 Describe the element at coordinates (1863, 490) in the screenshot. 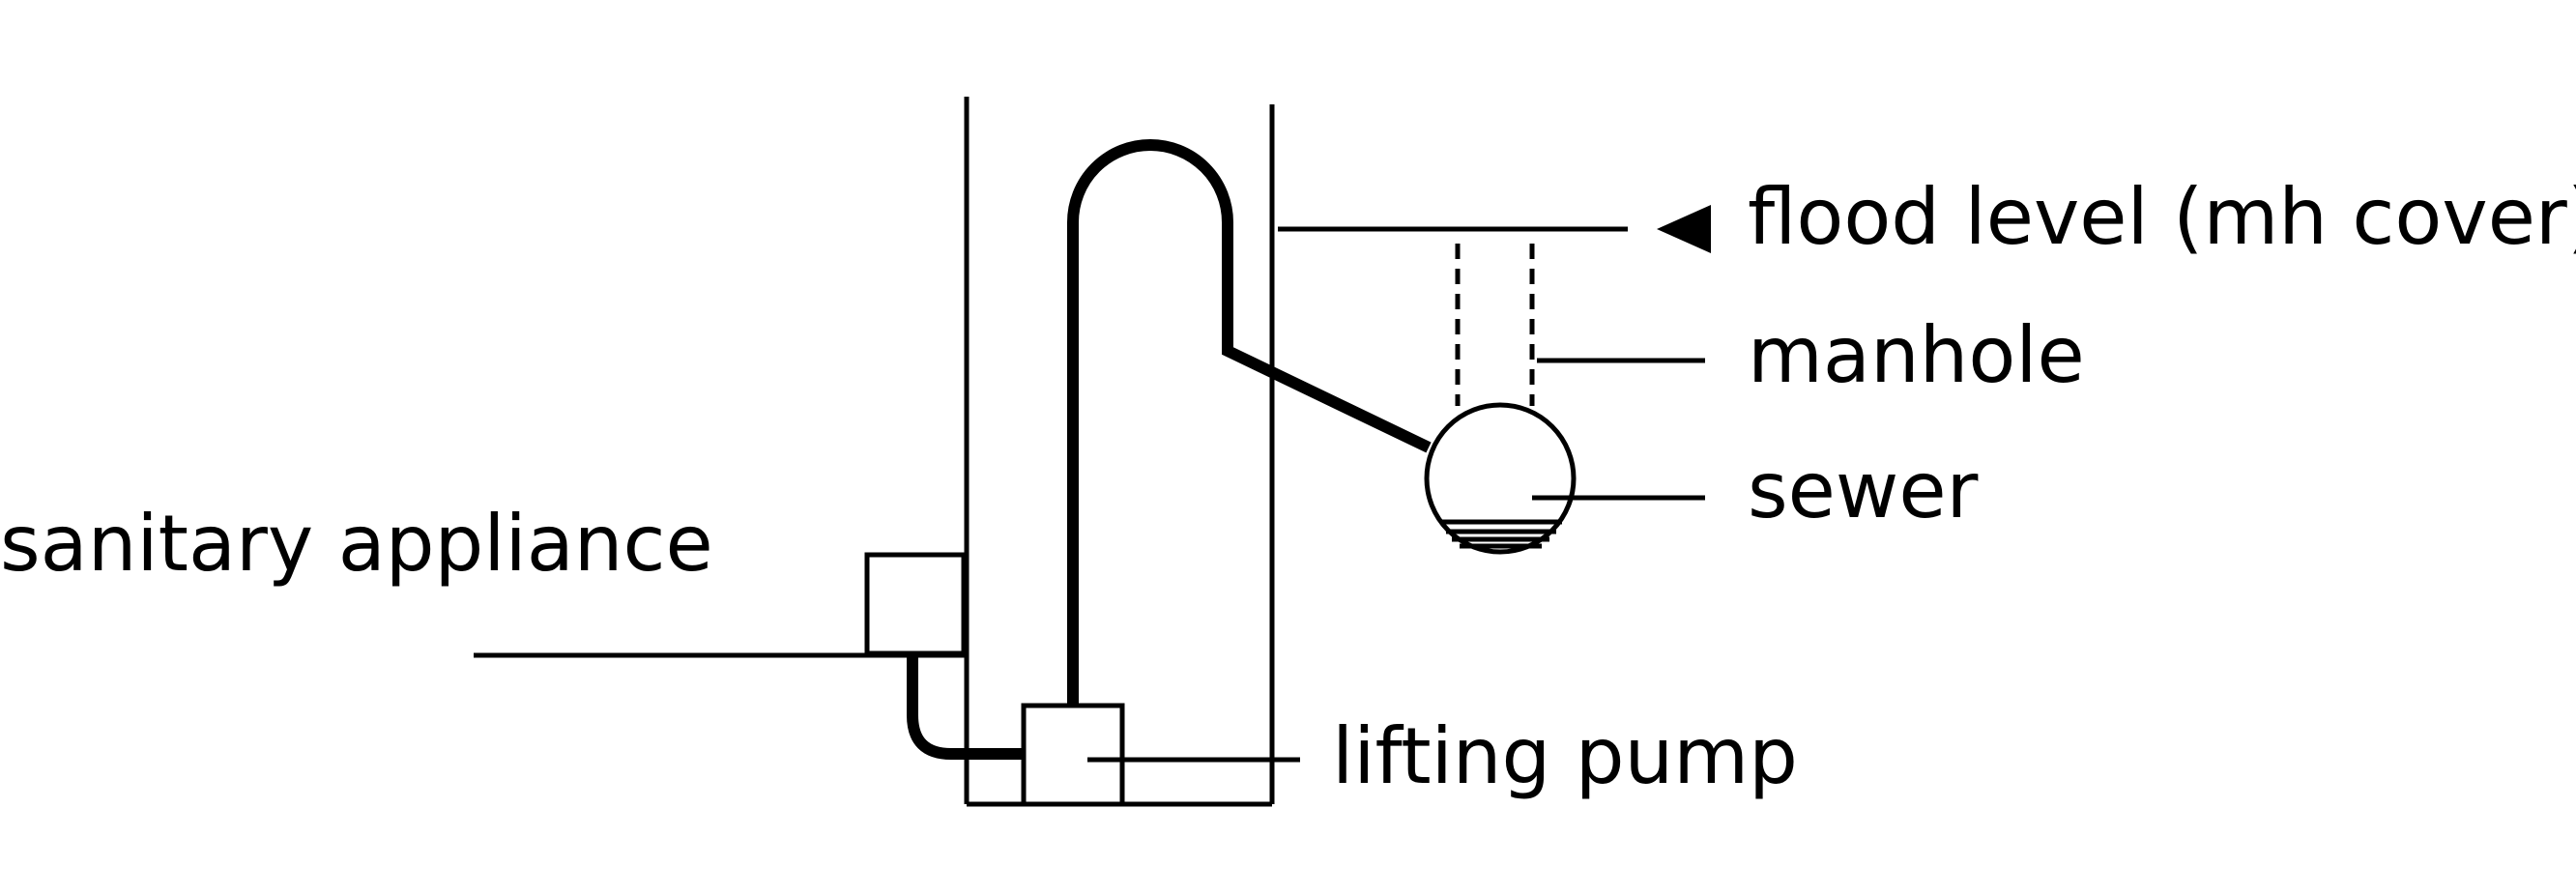

I see `sewer-label: sewer` at that location.